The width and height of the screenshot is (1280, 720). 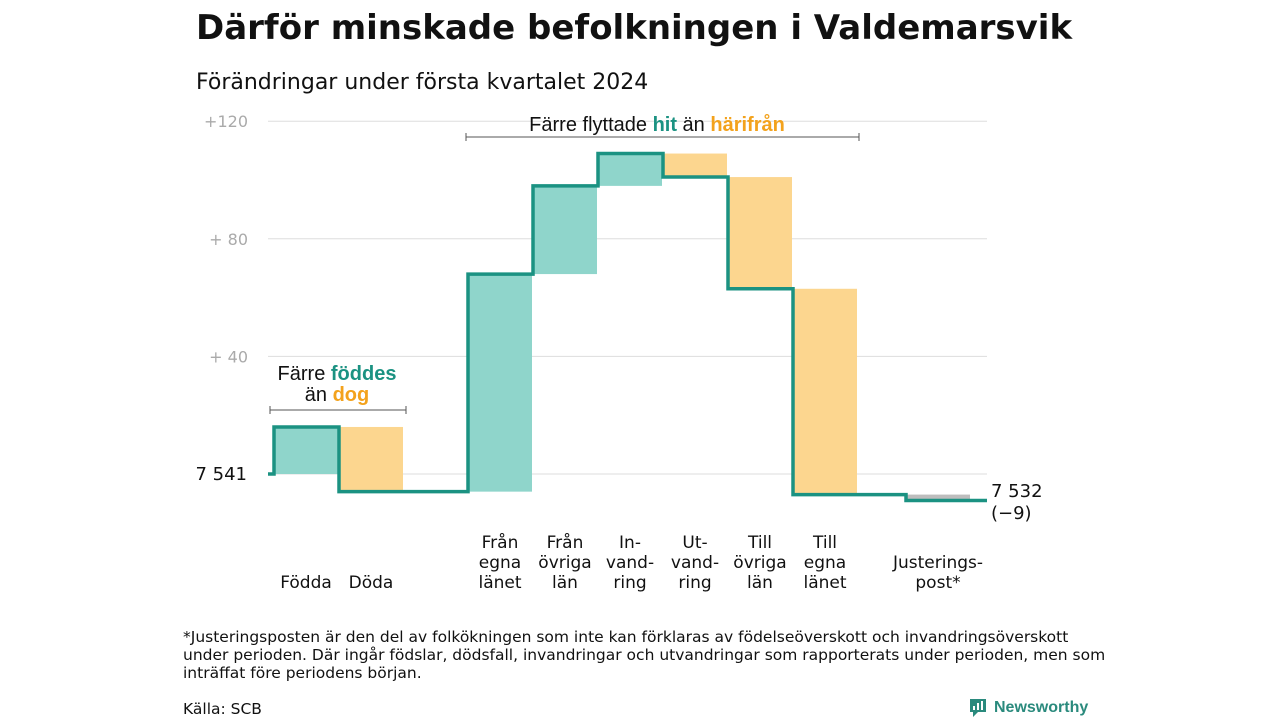 What do you see at coordinates (630, 169) in the screenshot?
I see `bar-invandring` at bounding box center [630, 169].